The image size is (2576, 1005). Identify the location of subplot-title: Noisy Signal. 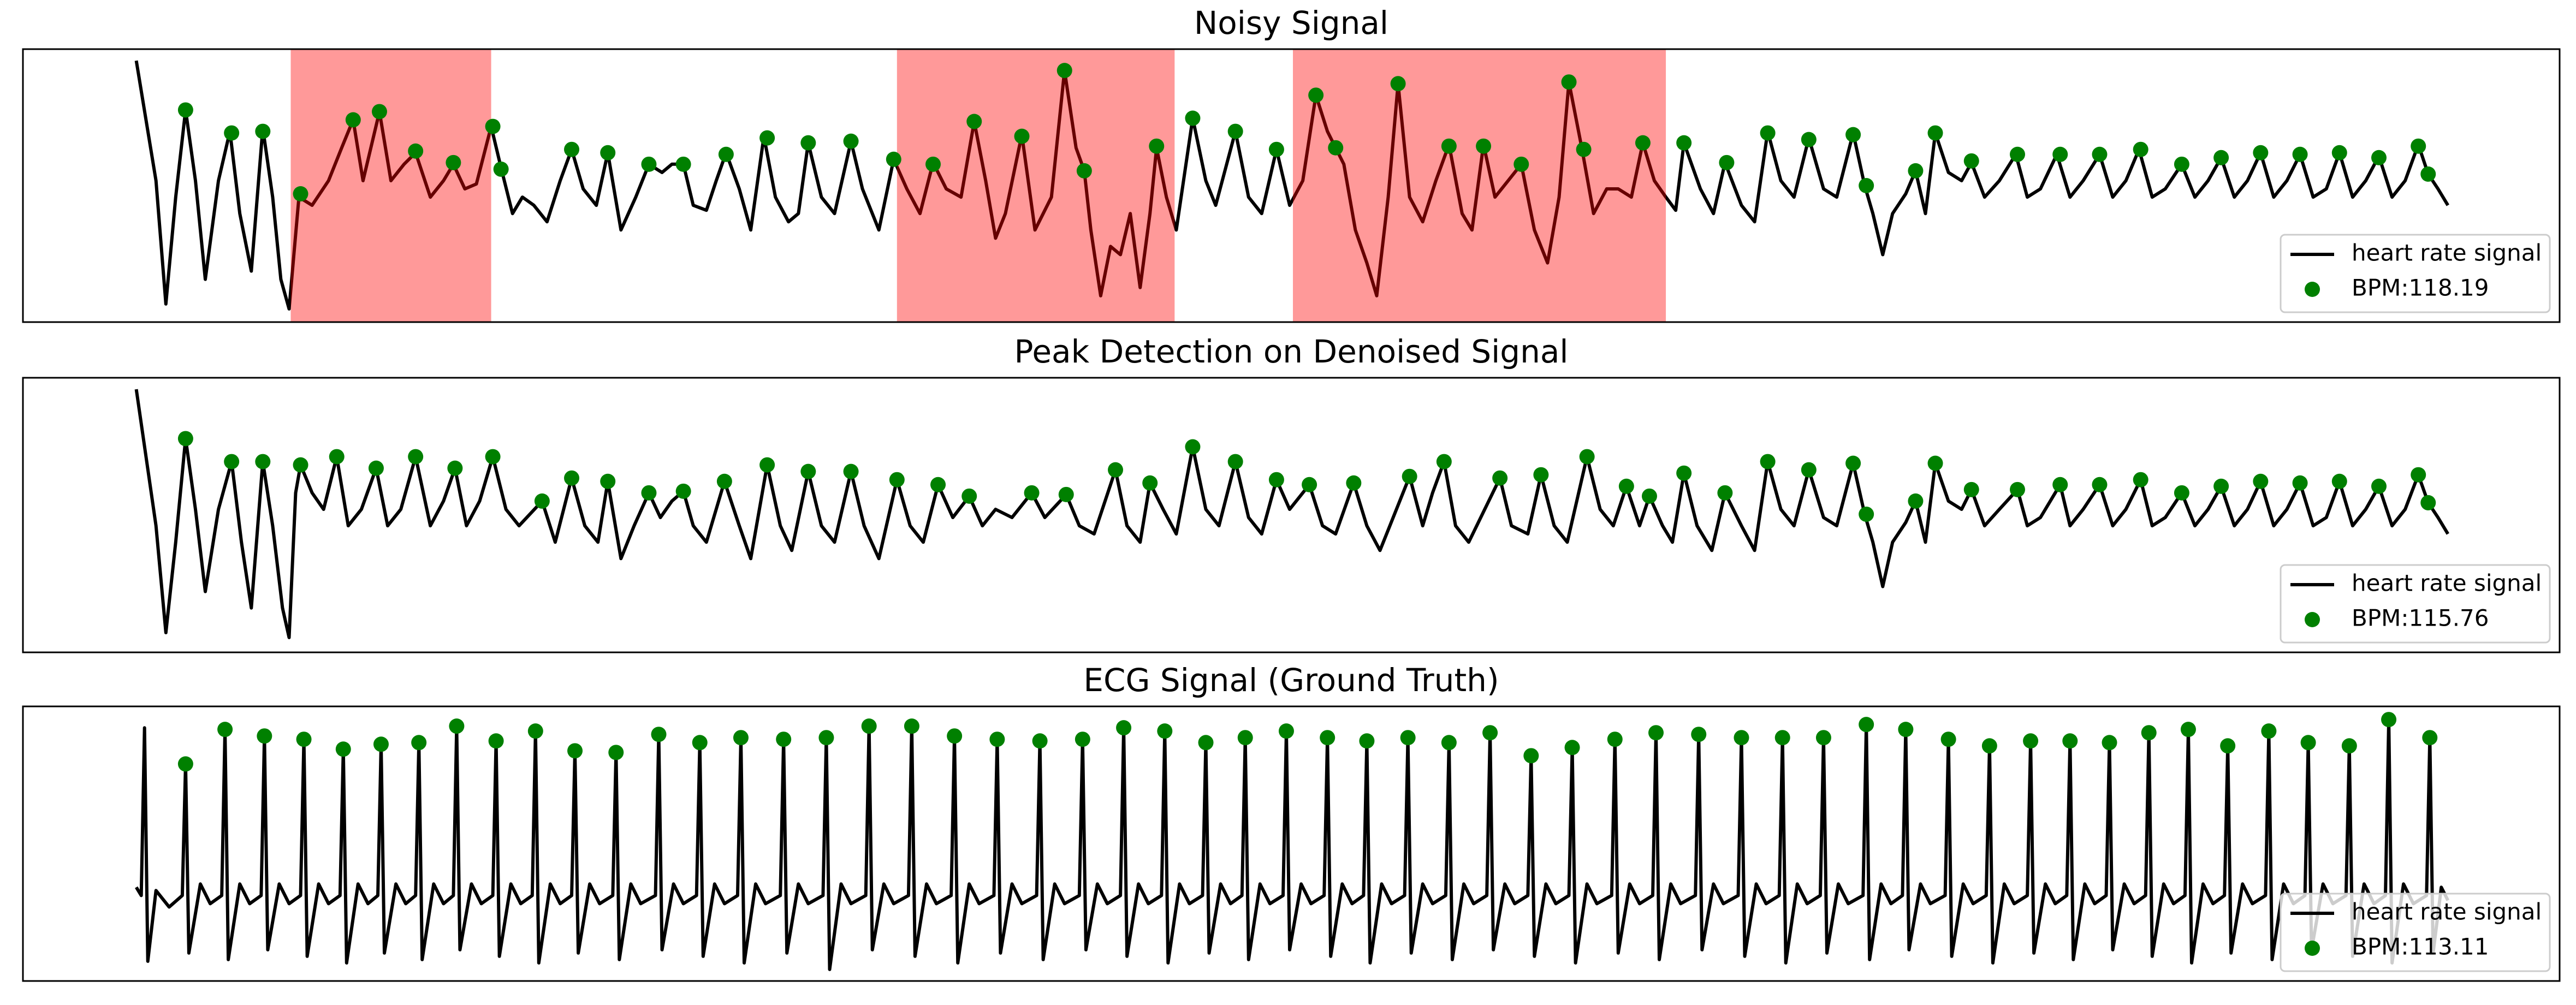
(1291, 22).